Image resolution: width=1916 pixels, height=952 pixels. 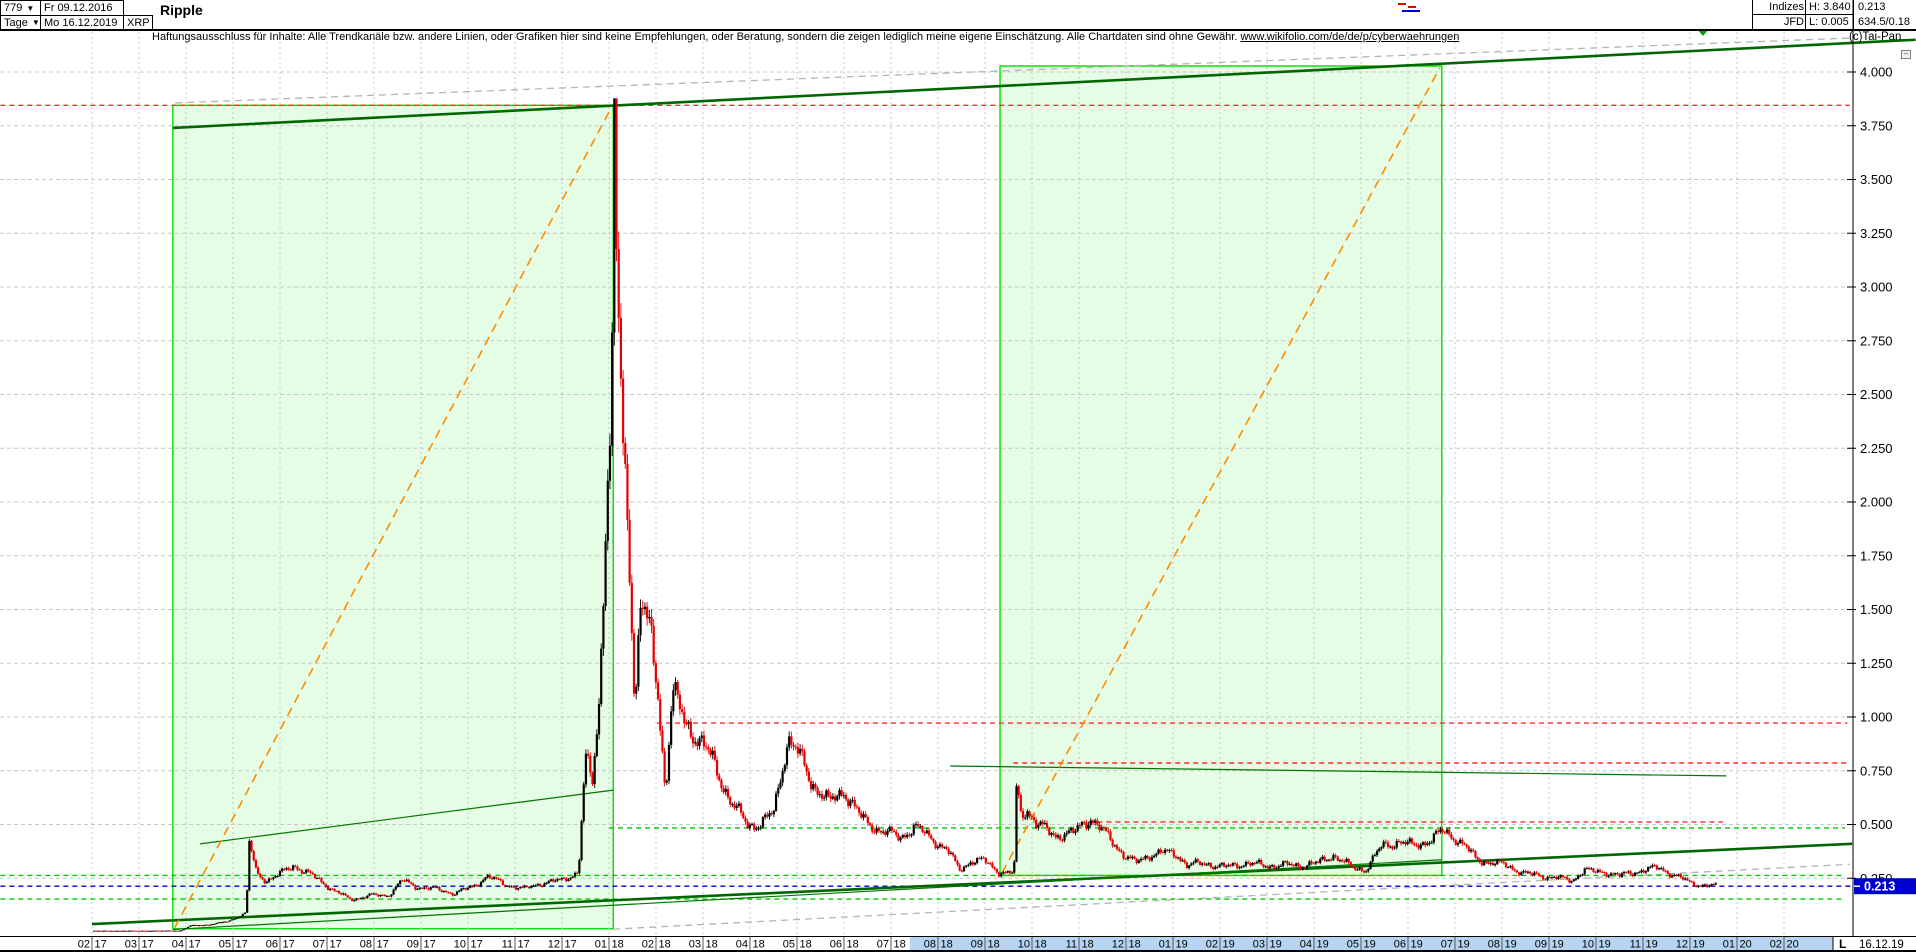 I want to click on low-value: L: 0.005, so click(x=1829, y=22).